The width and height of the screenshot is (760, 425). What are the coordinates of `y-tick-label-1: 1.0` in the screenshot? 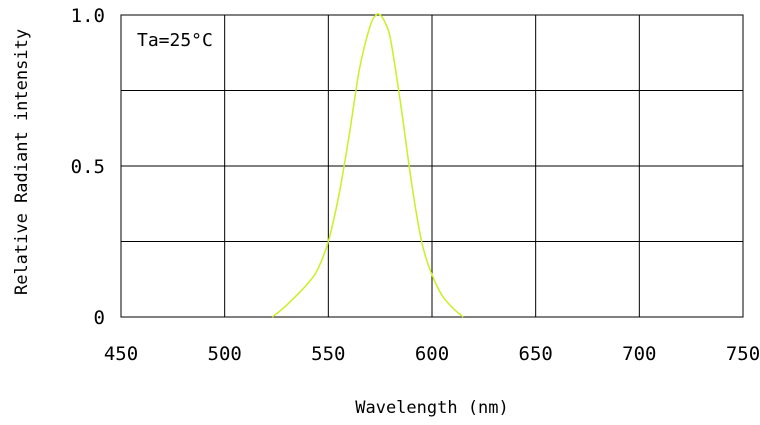 It's located at (88, 16).